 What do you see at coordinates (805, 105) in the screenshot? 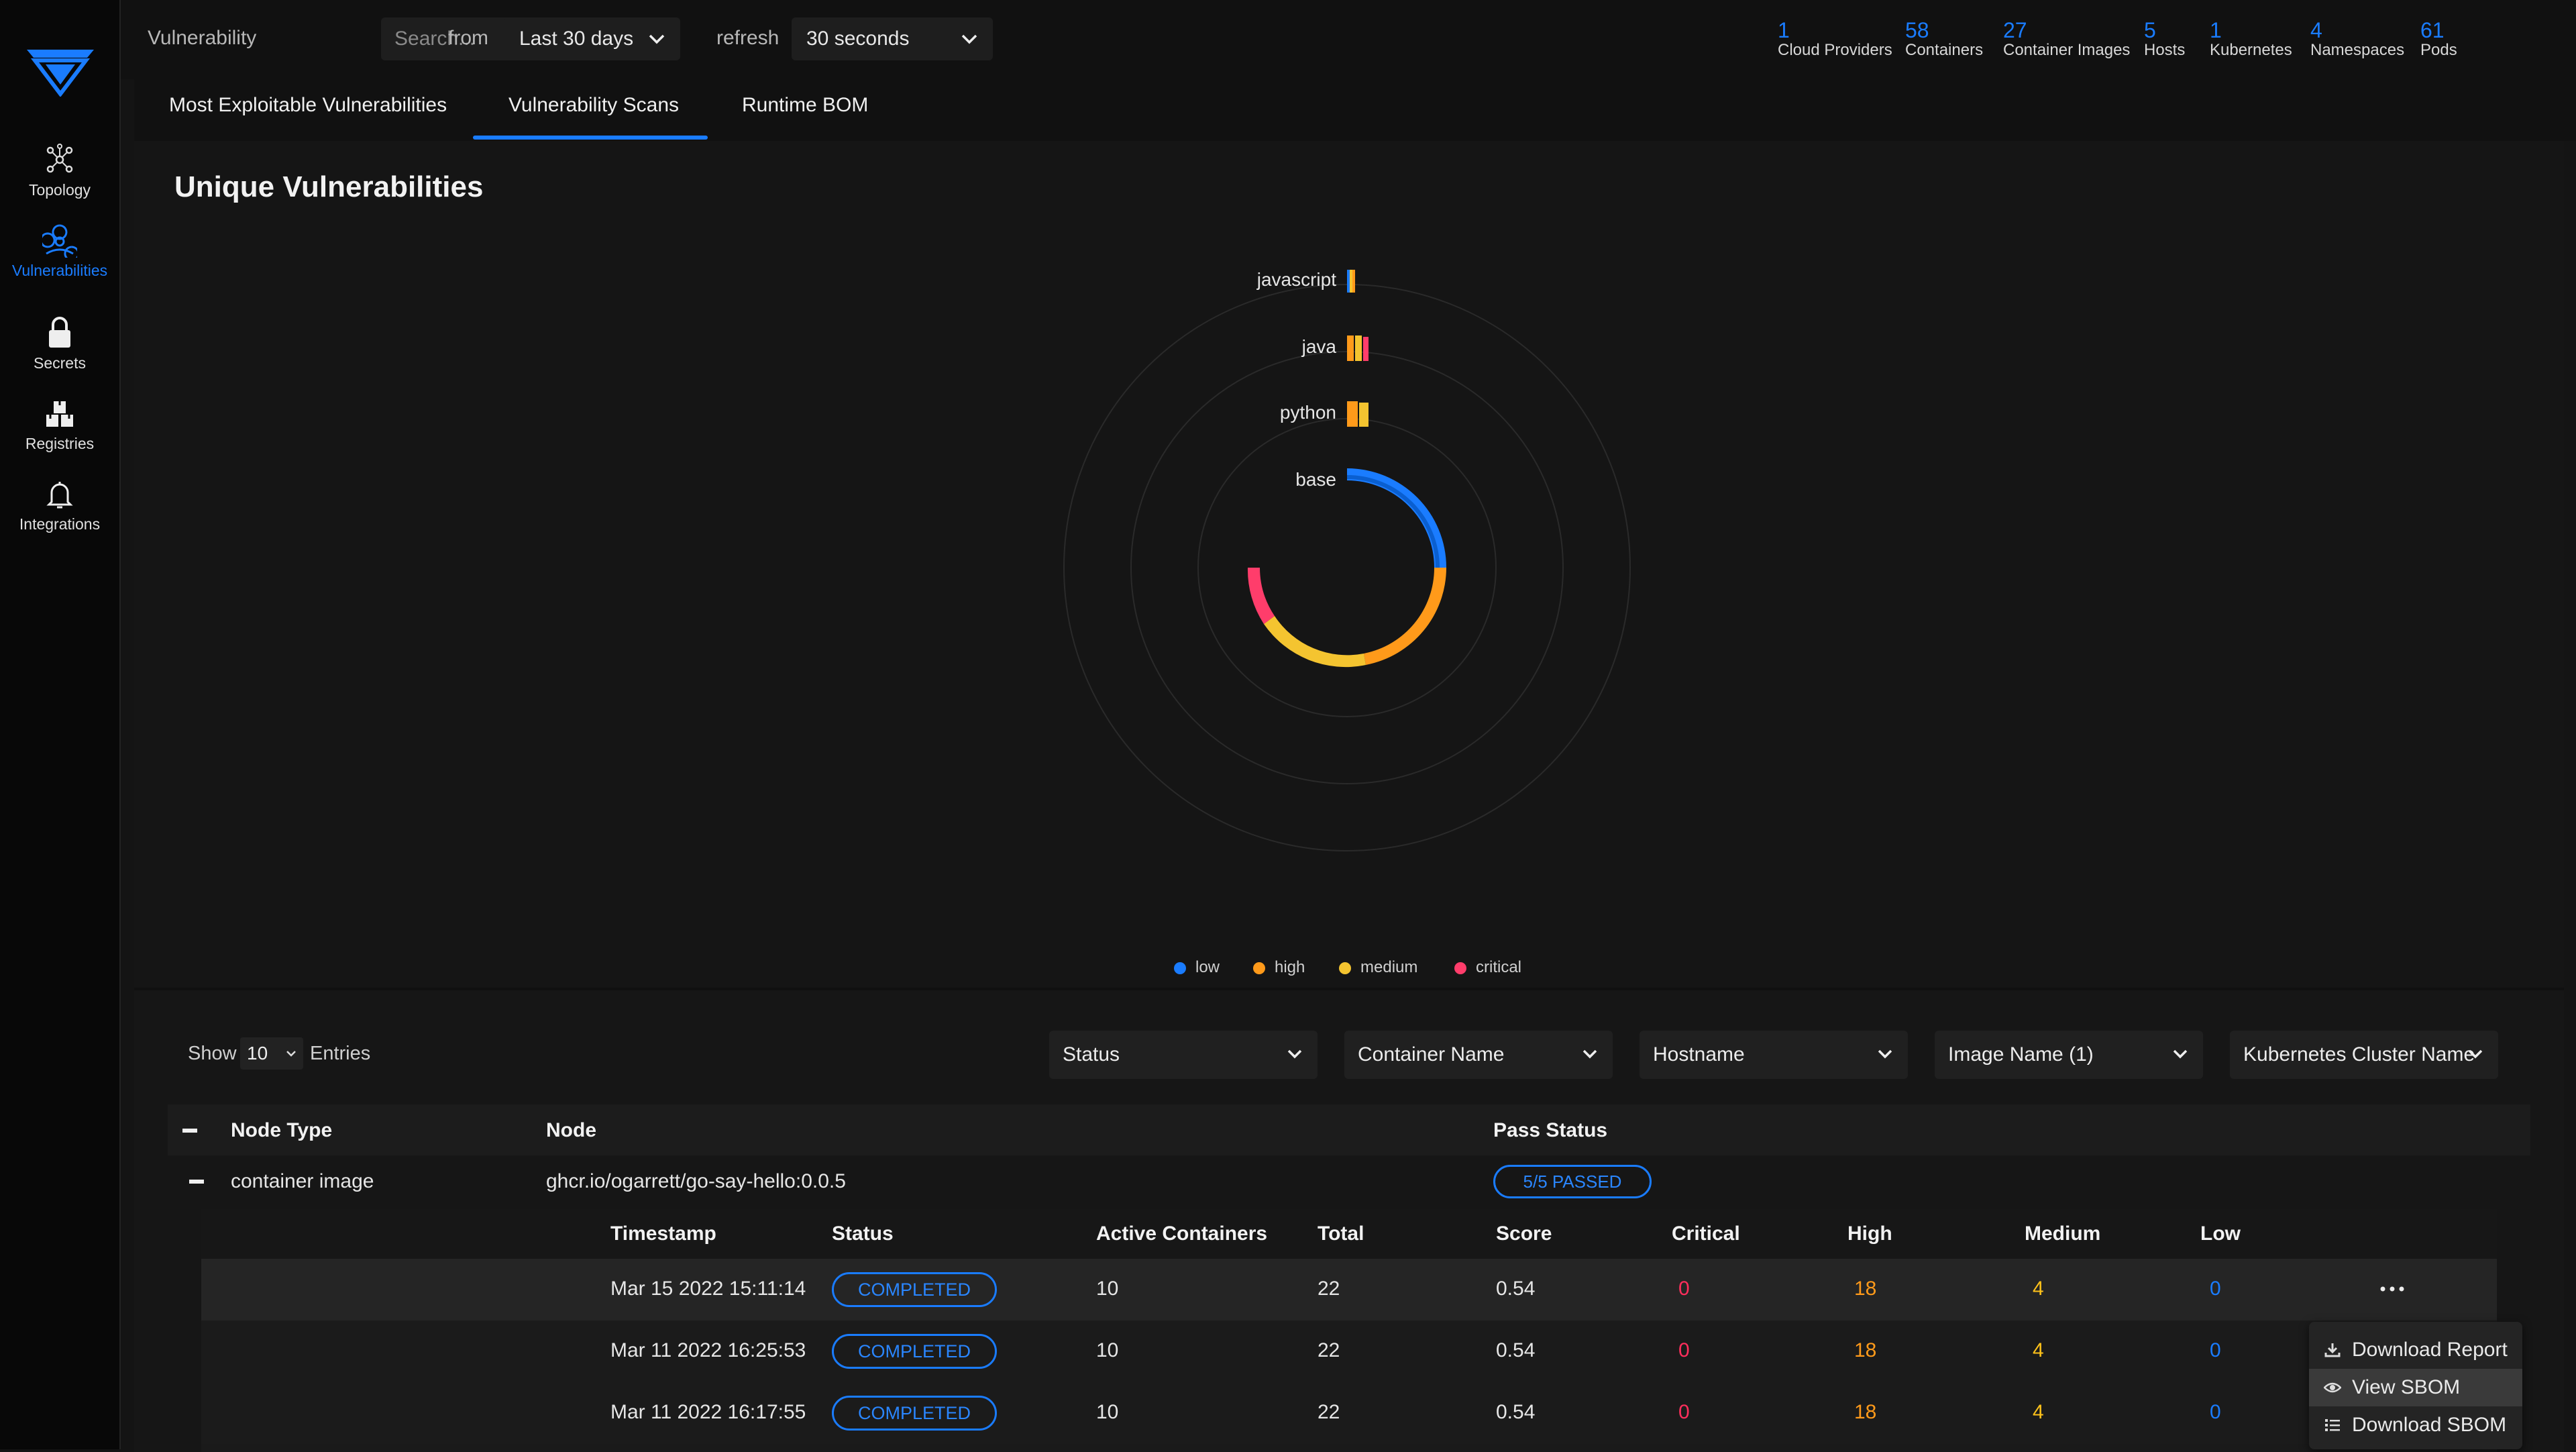
I see `tab-runtime-bom: Runtime BOM` at bounding box center [805, 105].